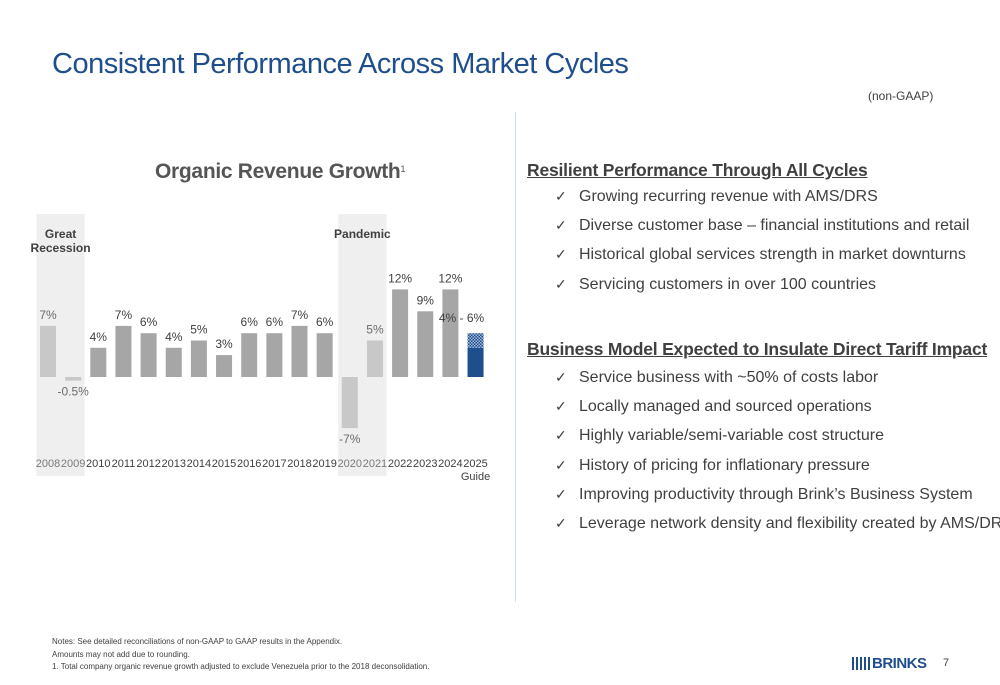 The image size is (1000, 685). I want to click on data-label: -0.5%, so click(73, 392).